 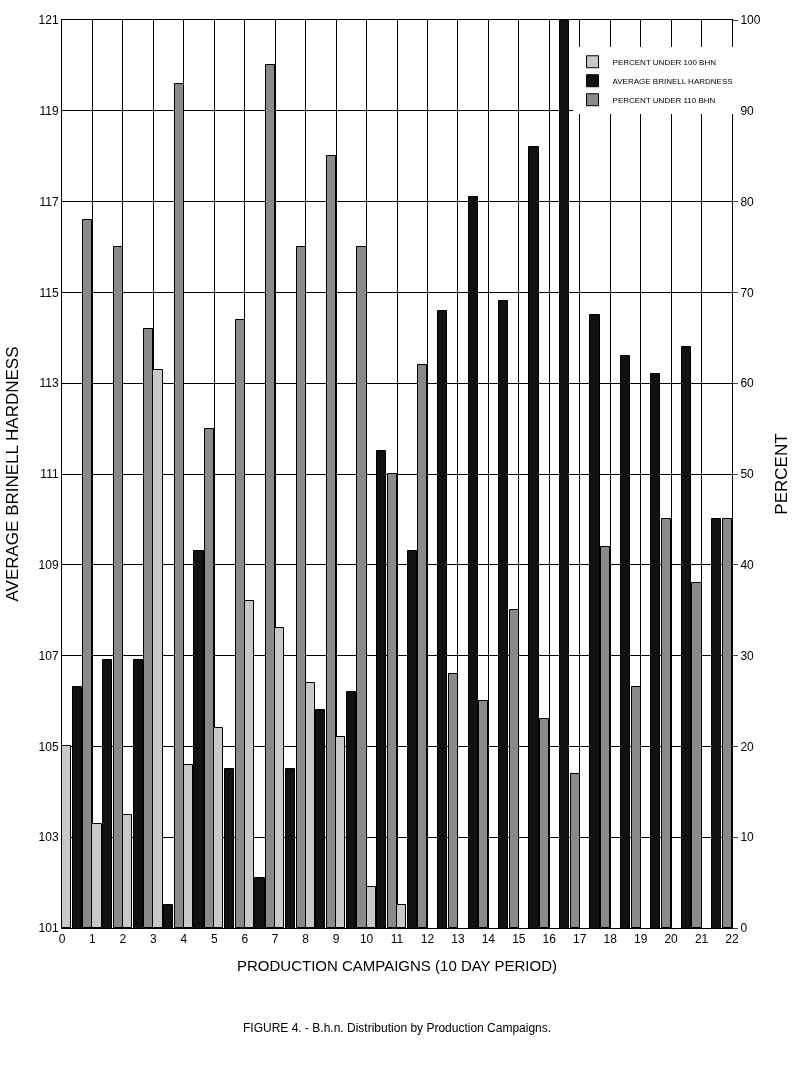 I want to click on x-tick-label: 2, so click(x=123, y=939).